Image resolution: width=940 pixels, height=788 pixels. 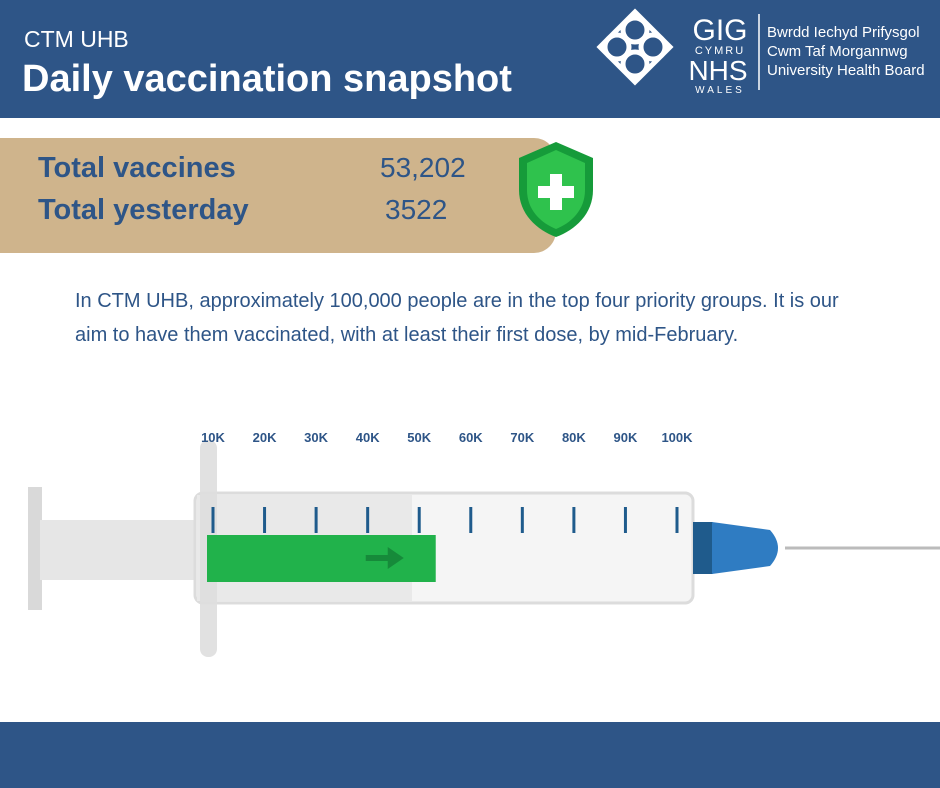 What do you see at coordinates (522, 437) in the screenshot?
I see `tick-label: 70K` at bounding box center [522, 437].